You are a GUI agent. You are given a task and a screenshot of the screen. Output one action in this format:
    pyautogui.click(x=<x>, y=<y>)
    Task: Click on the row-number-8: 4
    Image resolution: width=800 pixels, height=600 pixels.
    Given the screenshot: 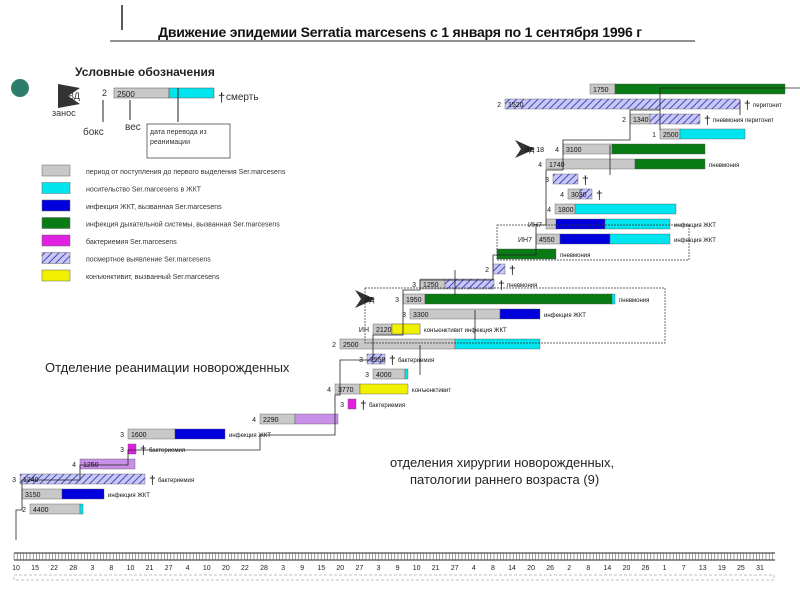 What is the action you would take?
    pyautogui.click(x=549, y=210)
    